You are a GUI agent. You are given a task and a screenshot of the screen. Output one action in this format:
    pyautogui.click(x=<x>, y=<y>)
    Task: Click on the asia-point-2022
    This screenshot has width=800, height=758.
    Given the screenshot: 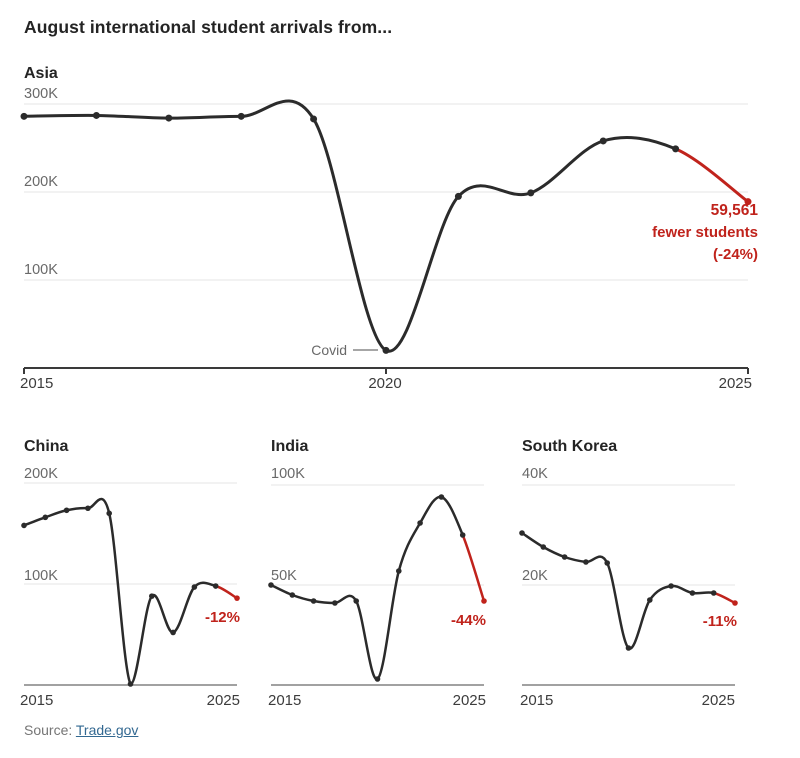 What is the action you would take?
    pyautogui.click(x=531, y=193)
    